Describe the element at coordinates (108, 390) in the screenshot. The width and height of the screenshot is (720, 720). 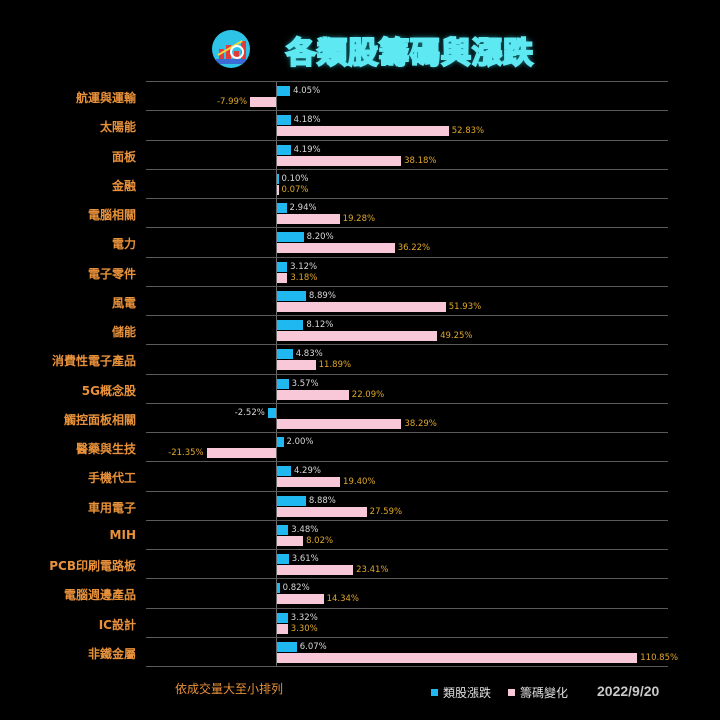
I see `category-label: 5G概念股` at that location.